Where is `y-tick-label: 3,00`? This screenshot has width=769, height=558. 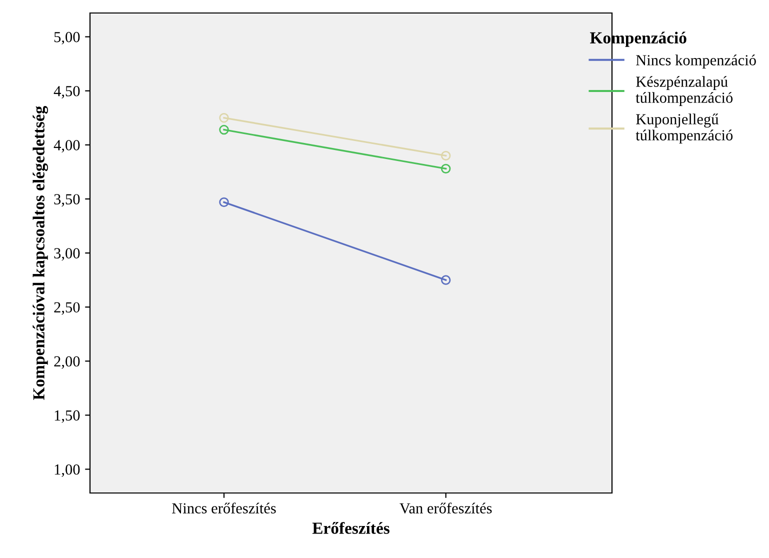
y-tick-label: 3,00 is located at coordinates (67, 254).